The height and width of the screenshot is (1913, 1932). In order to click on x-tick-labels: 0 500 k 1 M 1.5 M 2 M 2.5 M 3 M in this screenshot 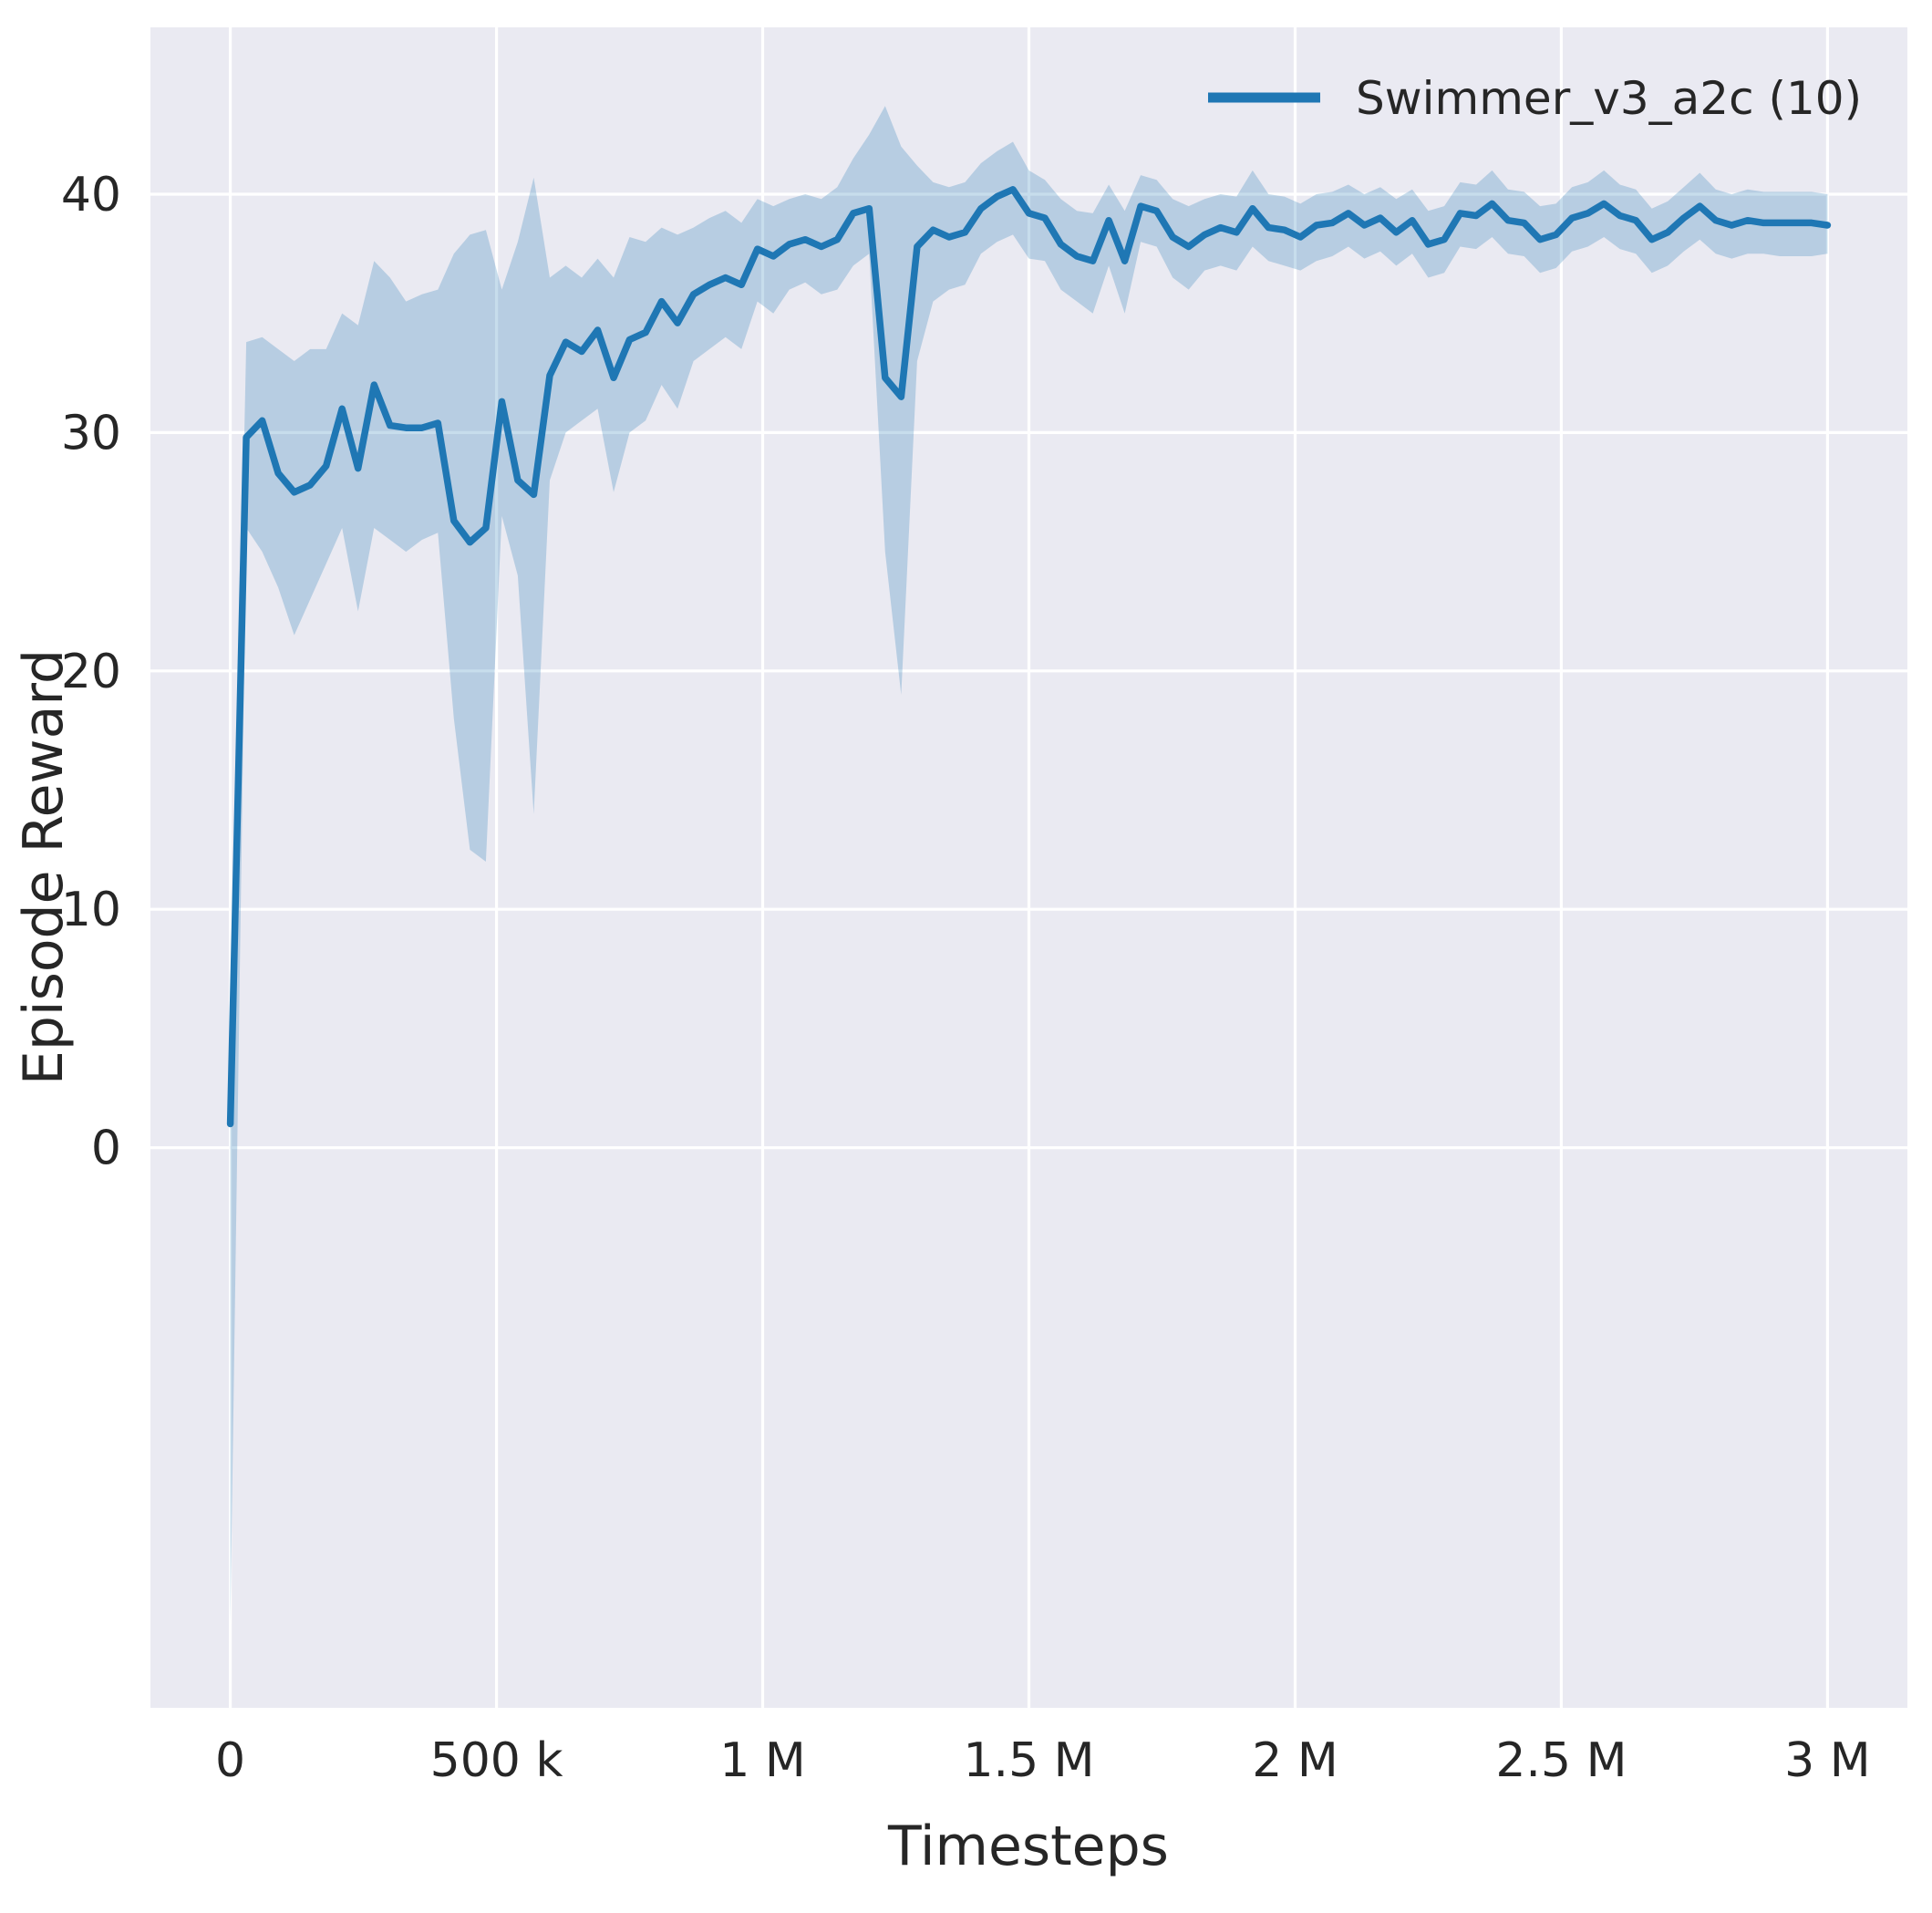, I will do `click(1043, 1760)`.